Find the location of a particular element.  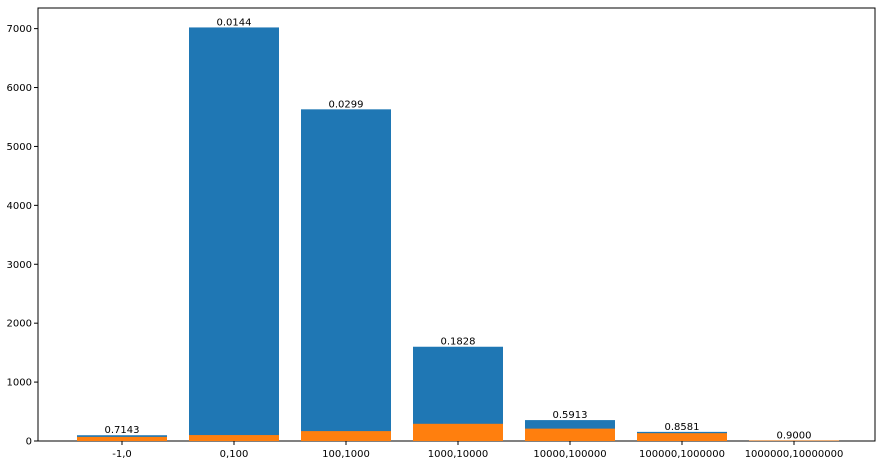

y-tick-label: 2000 is located at coordinates (19, 324).